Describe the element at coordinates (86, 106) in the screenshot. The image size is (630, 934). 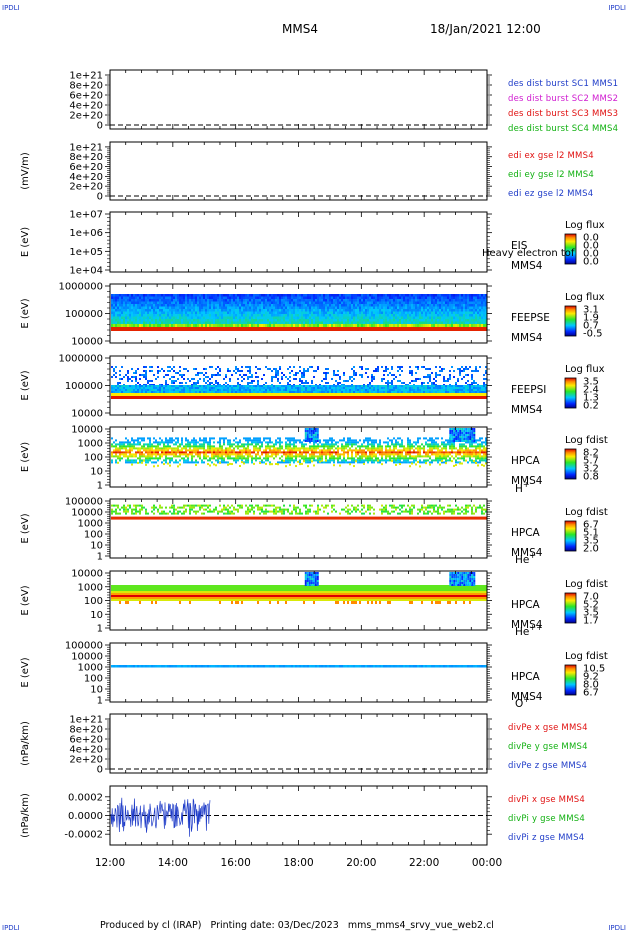
I see `y-tick-label: 4e+20` at that location.